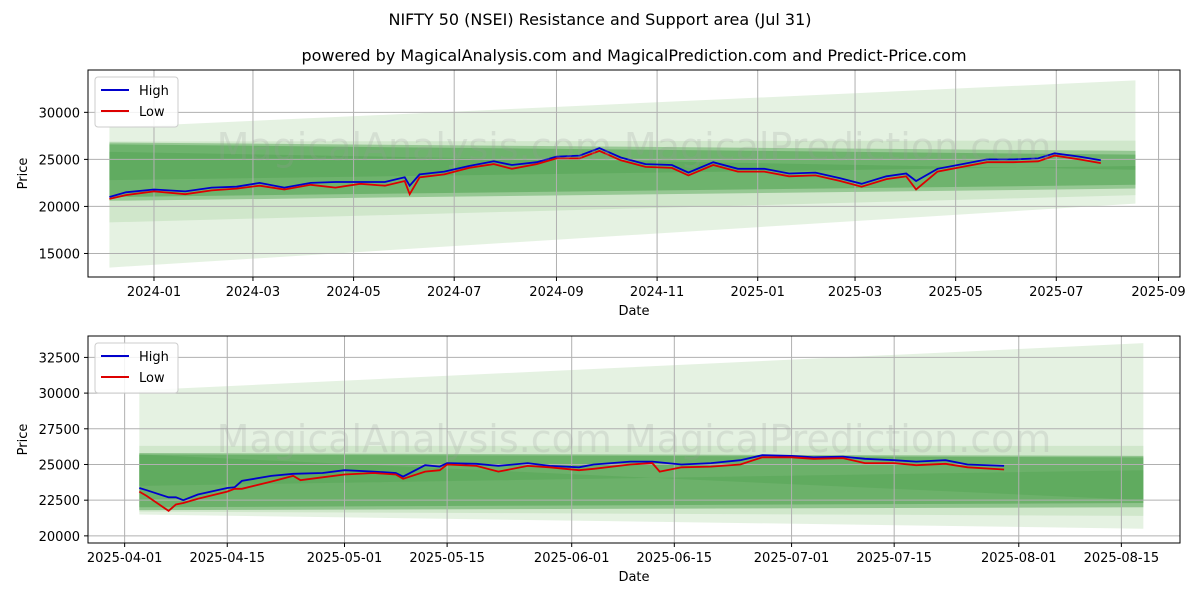 The width and height of the screenshot is (1200, 600). I want to click on x-tick-label: 2025-05-15, so click(447, 558).